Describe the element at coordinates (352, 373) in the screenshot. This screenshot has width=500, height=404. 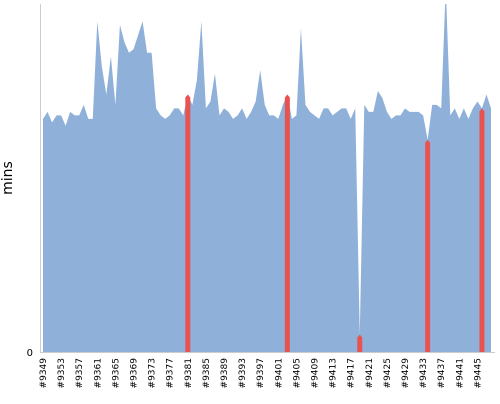
I see `x-tick-label: #9417` at that location.